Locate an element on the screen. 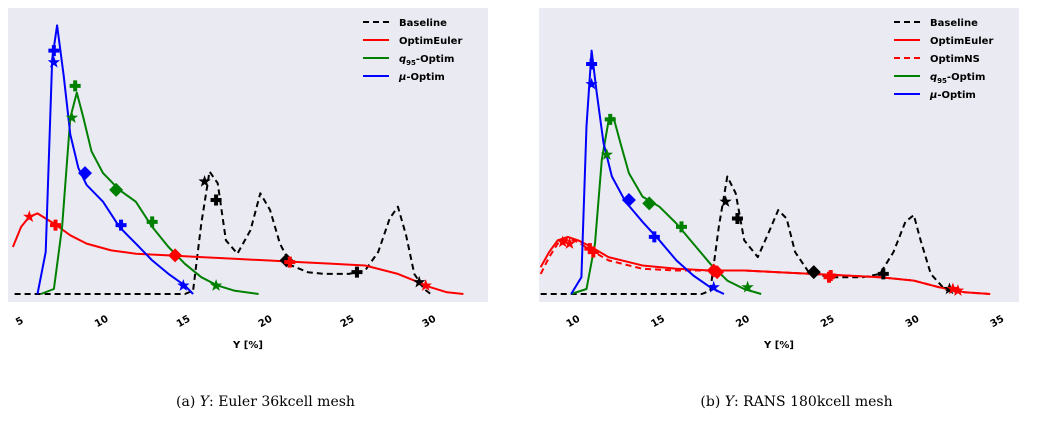 The image size is (1062, 432). series-line-baseline is located at coordinates (748, 235).